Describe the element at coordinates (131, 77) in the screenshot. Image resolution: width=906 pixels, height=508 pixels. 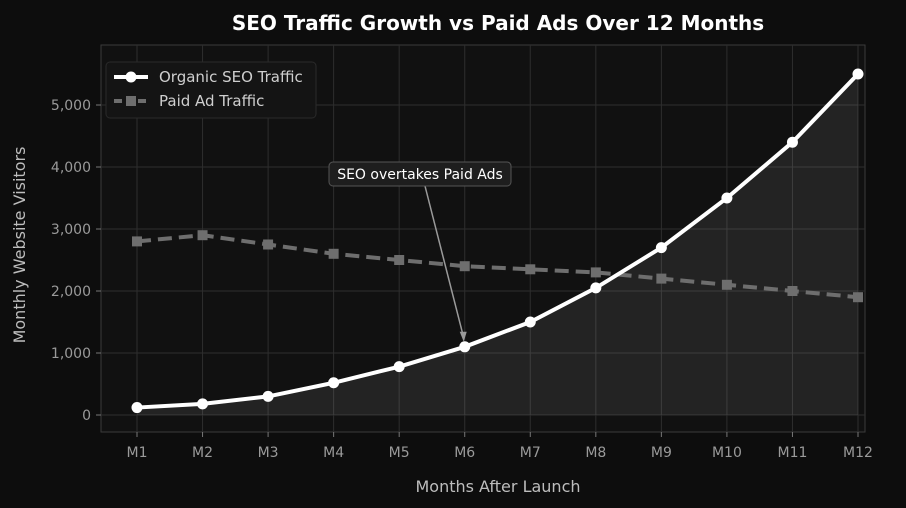
I see `legend-organic-marker` at that location.